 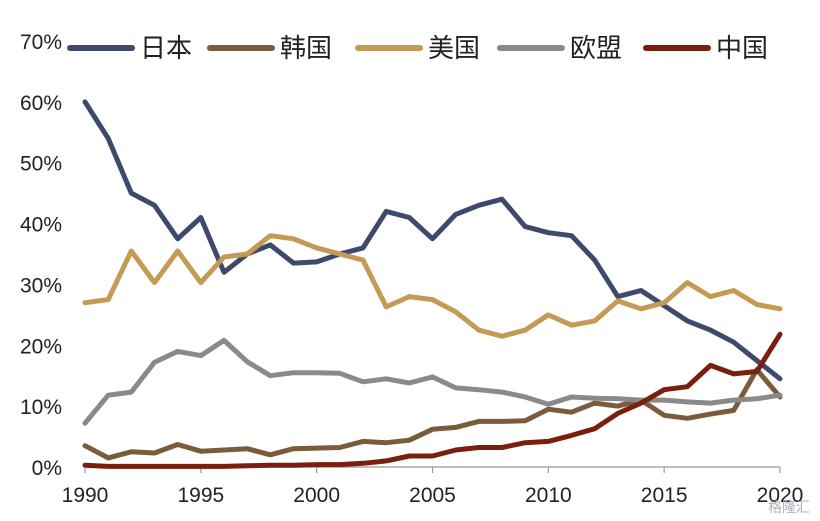 What do you see at coordinates (166, 48) in the screenshot?
I see `legend-label-0: 日本` at bounding box center [166, 48].